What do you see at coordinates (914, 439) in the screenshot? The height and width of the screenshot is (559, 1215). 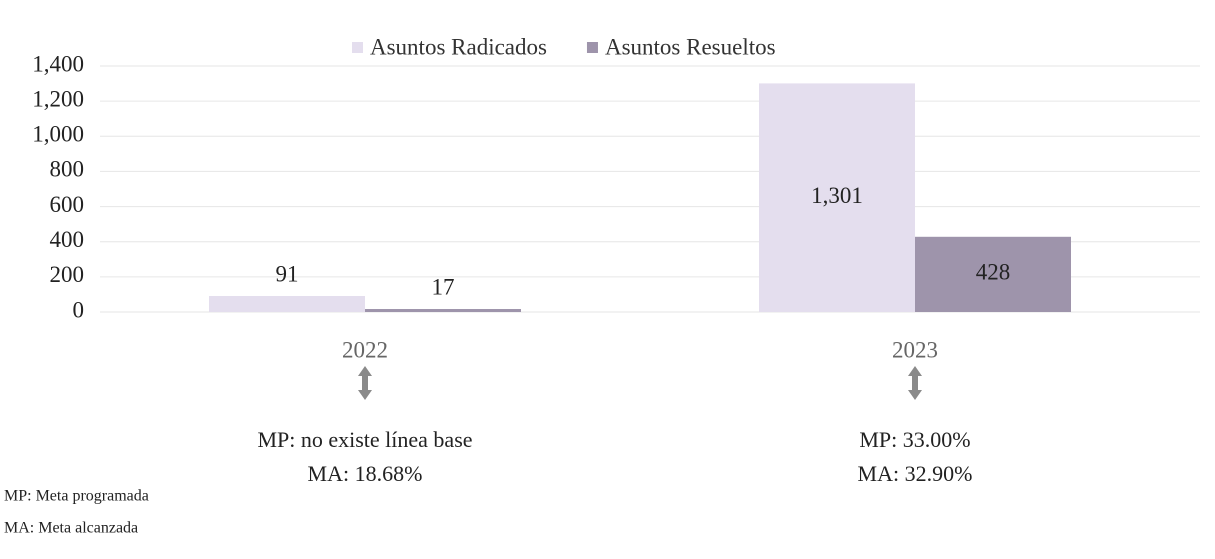 I see `category-note: MP: 33.00%` at bounding box center [914, 439].